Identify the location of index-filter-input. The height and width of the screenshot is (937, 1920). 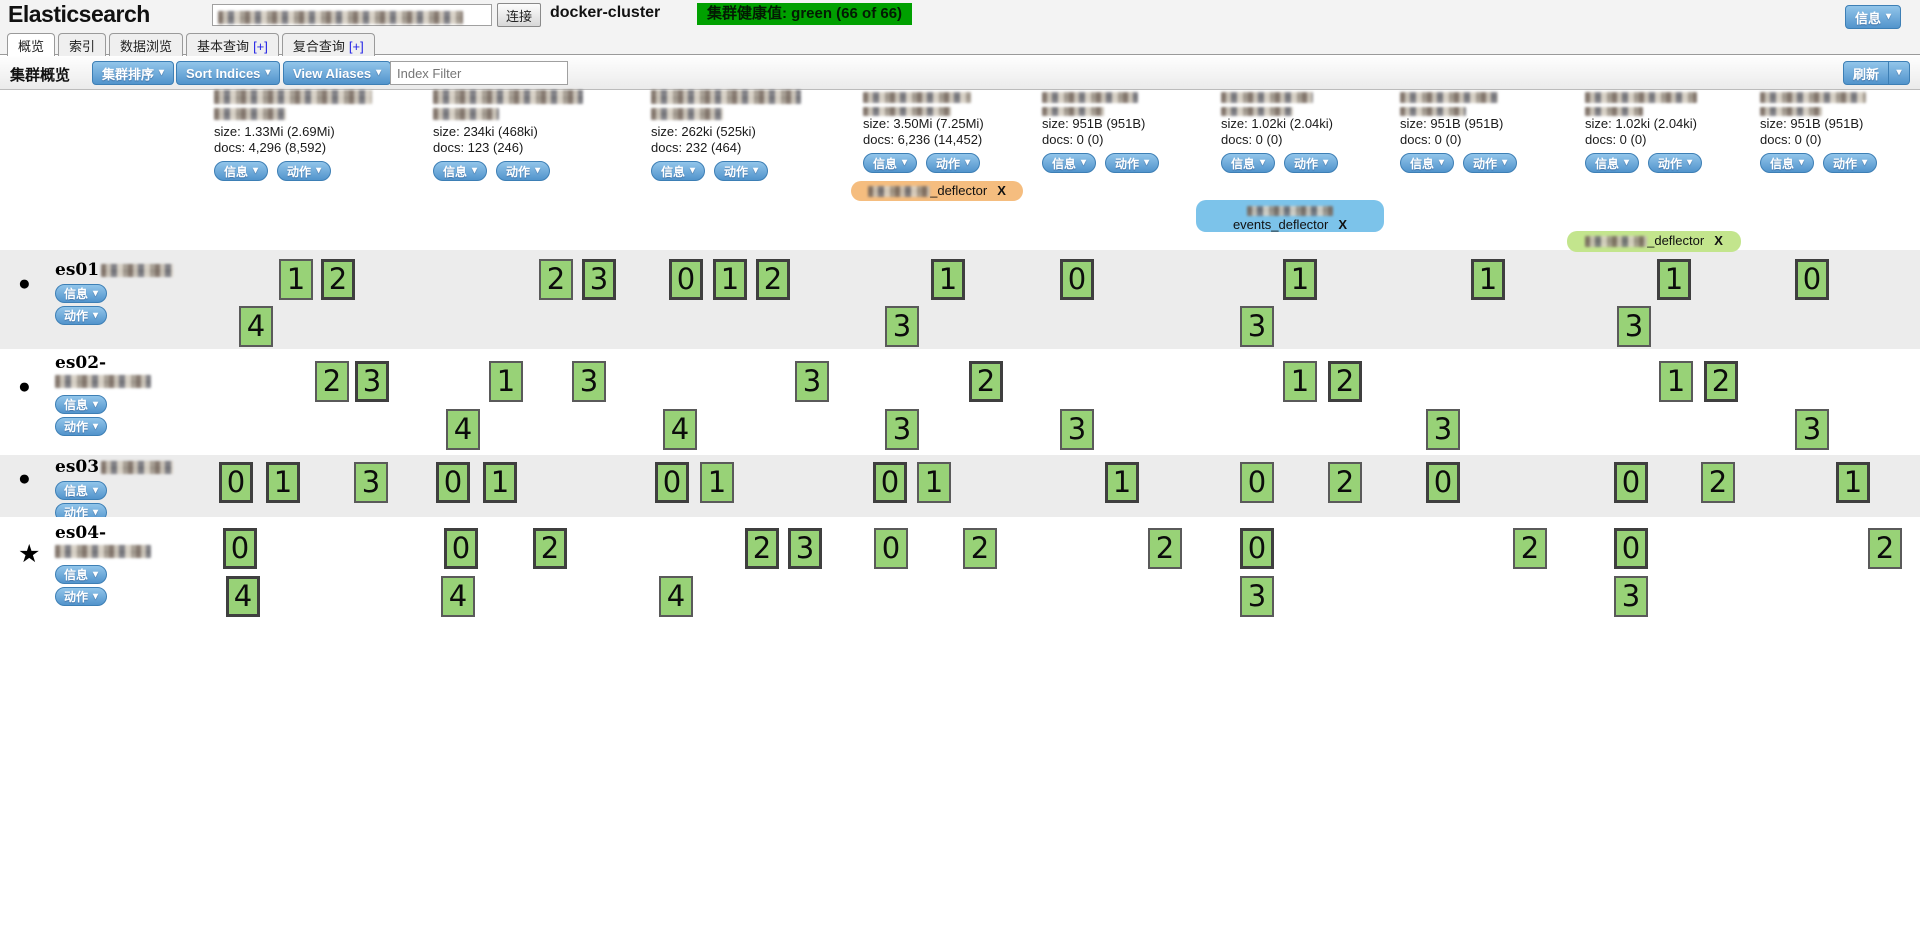
(479, 73).